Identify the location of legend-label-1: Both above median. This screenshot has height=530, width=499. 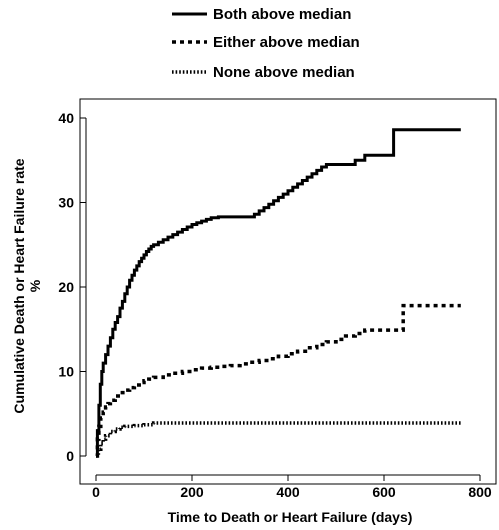
(282, 14).